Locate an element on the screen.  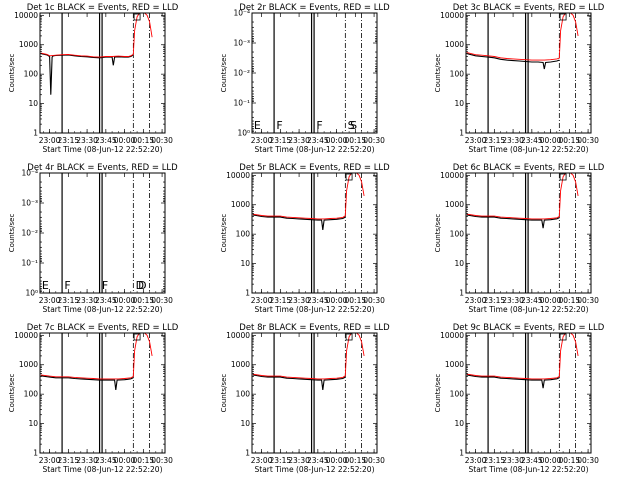
panel-title: Det 7c BLACK = Events, RED = LLD is located at coordinates (103, 328).